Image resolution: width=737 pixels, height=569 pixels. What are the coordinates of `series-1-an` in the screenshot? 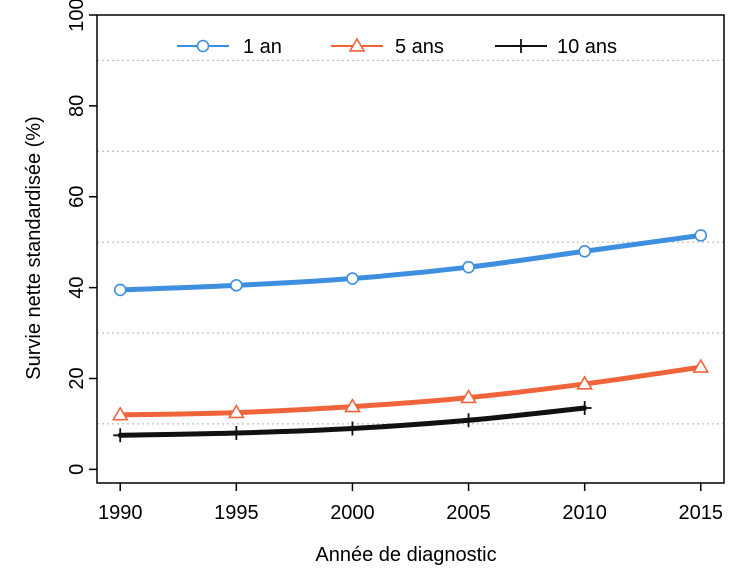 It's located at (410, 263).